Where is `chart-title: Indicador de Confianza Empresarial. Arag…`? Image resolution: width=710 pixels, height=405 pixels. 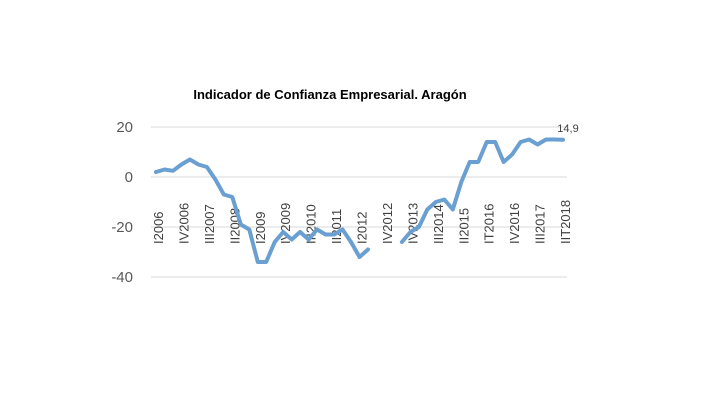 chart-title: Indicador de Confianza Empresarial. Arag… is located at coordinates (329, 94).